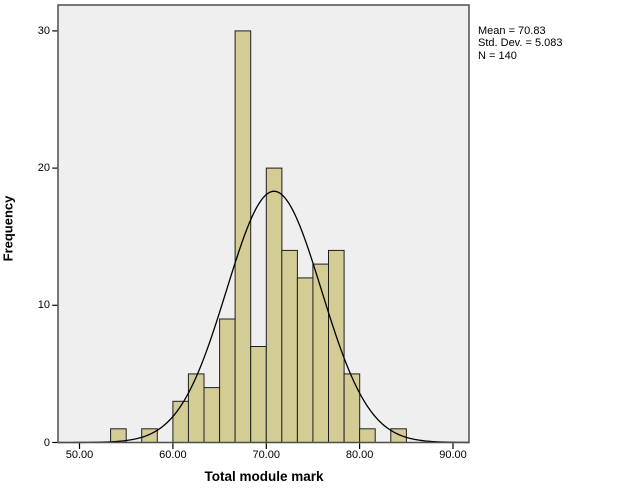  I want to click on x-tick-label: 70.00, so click(266, 455).